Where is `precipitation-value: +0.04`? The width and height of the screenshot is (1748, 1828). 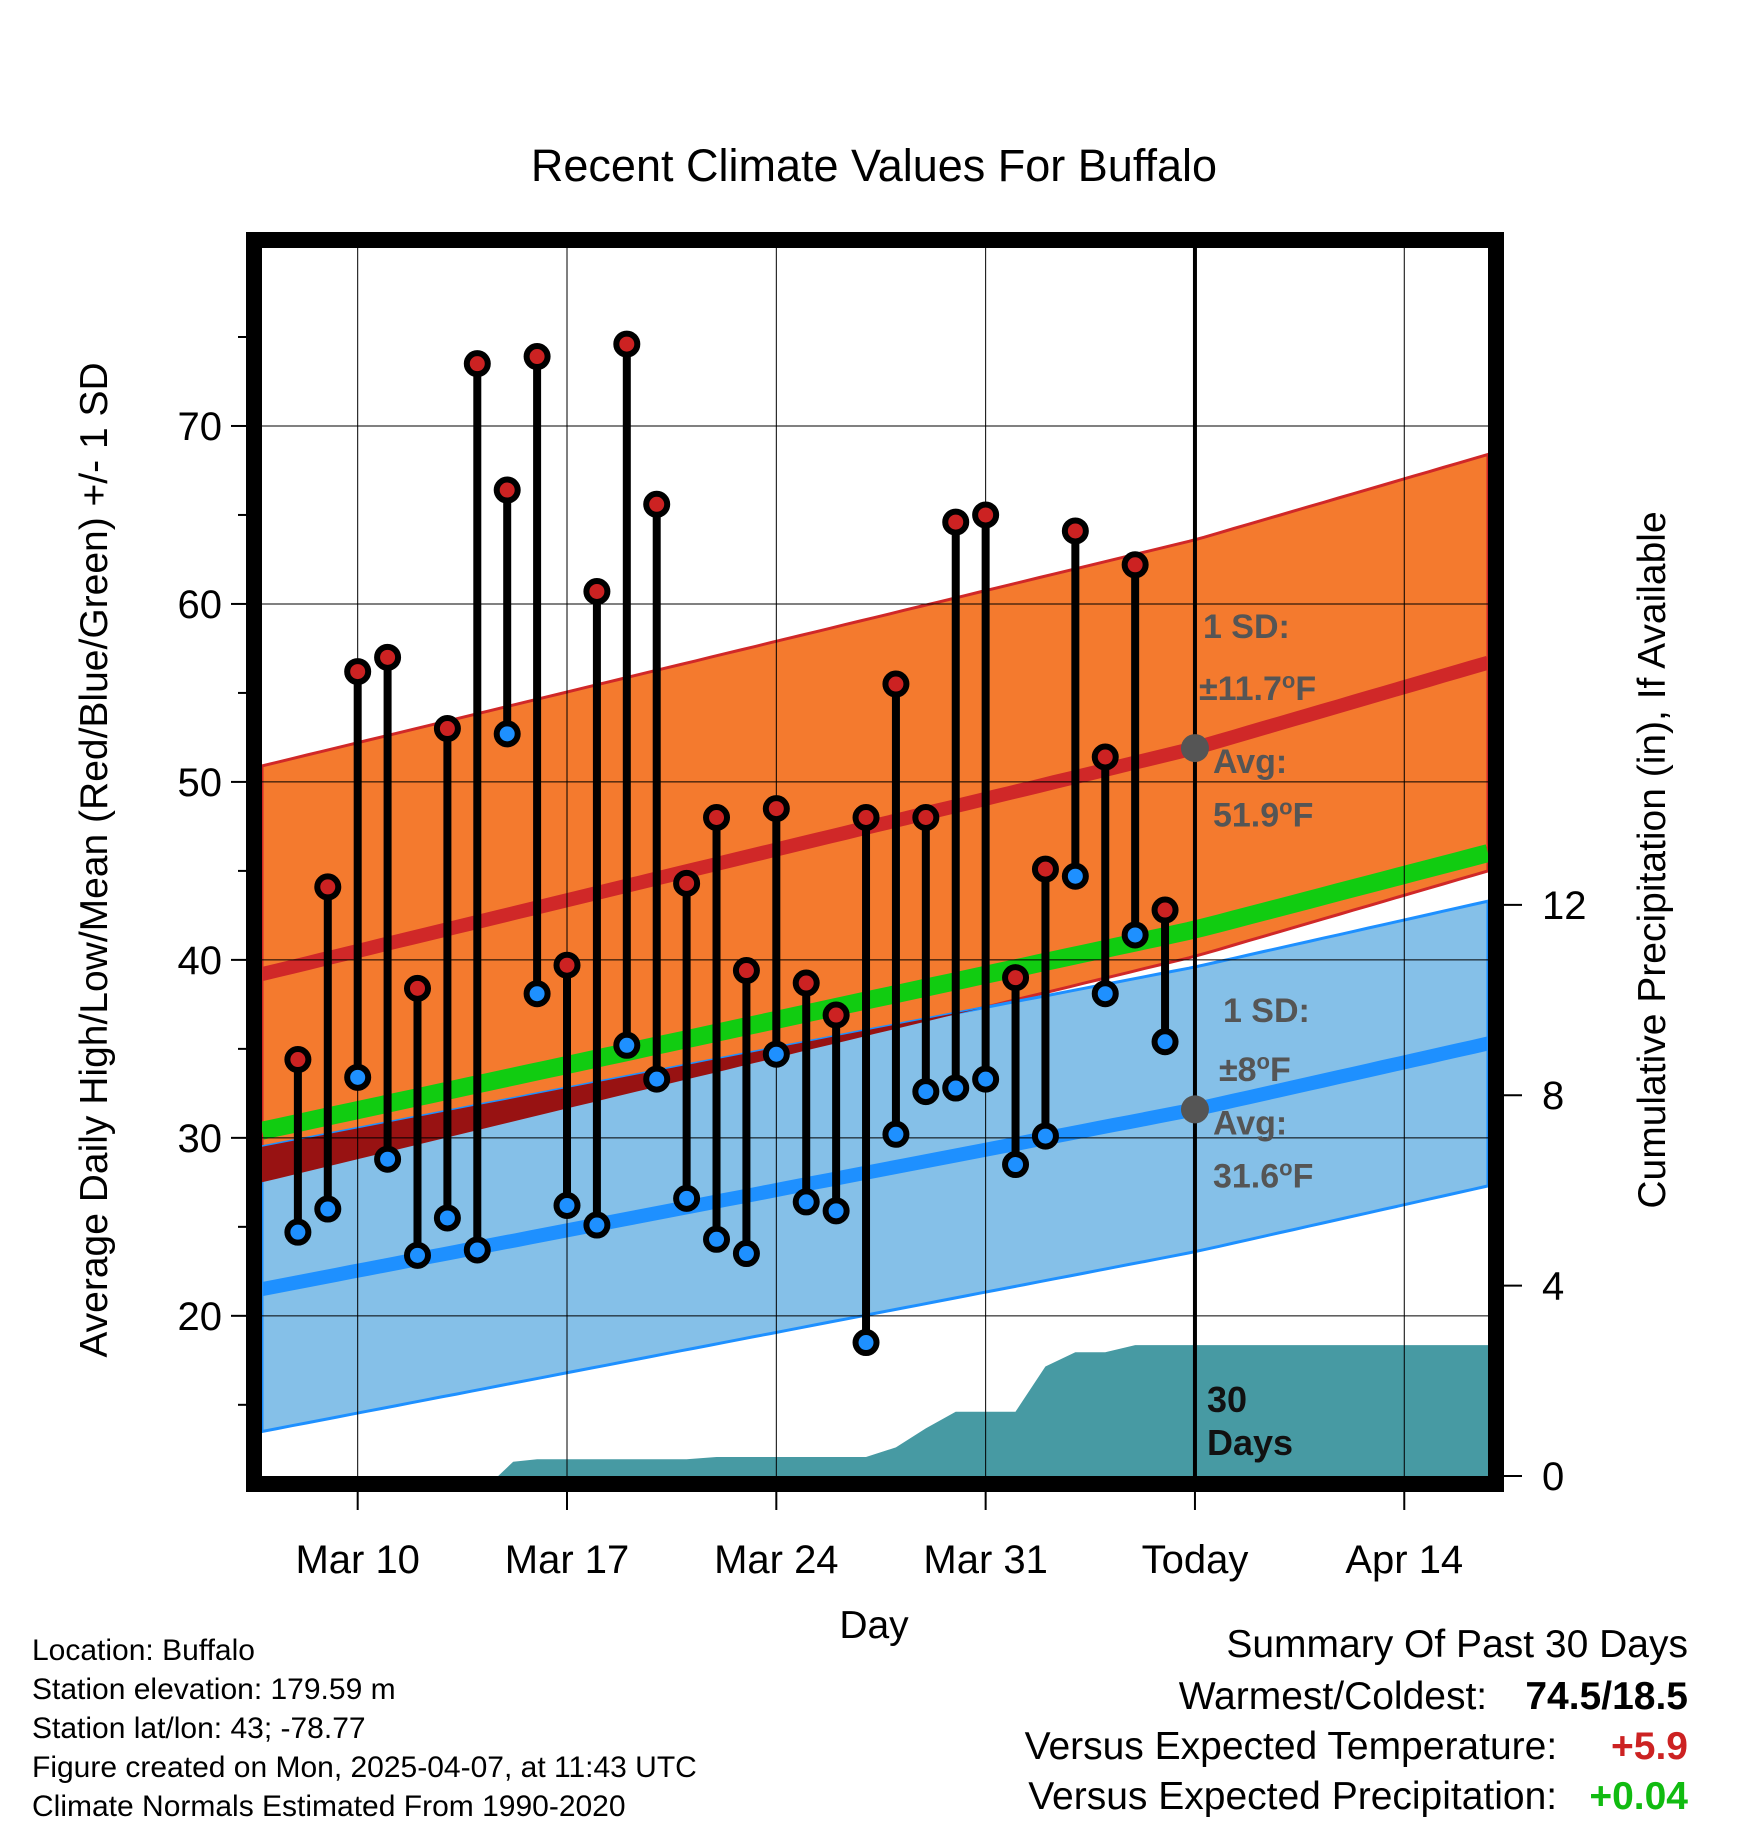 precipitation-value: +0.04 is located at coordinates (1638, 1796).